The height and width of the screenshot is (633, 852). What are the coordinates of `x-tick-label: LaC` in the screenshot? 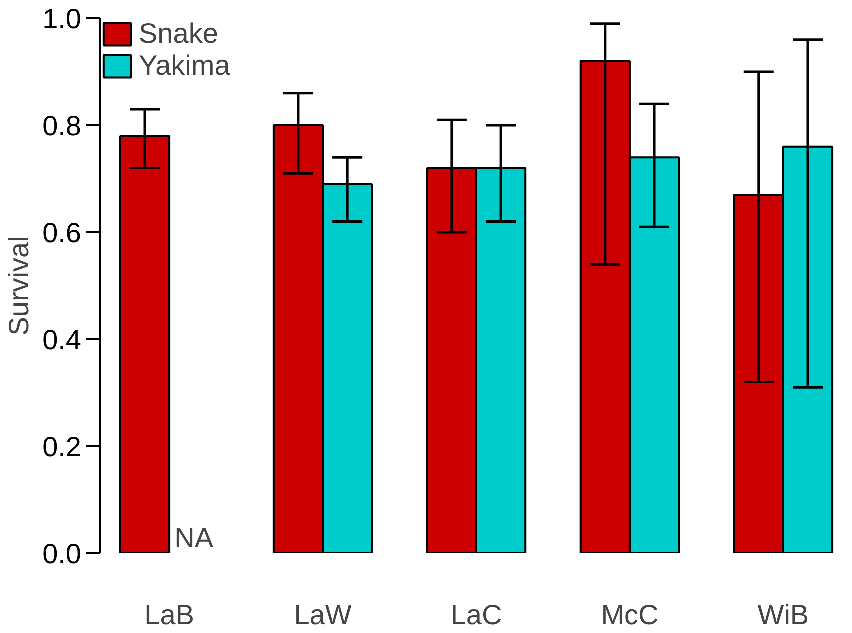 It's located at (476, 615).